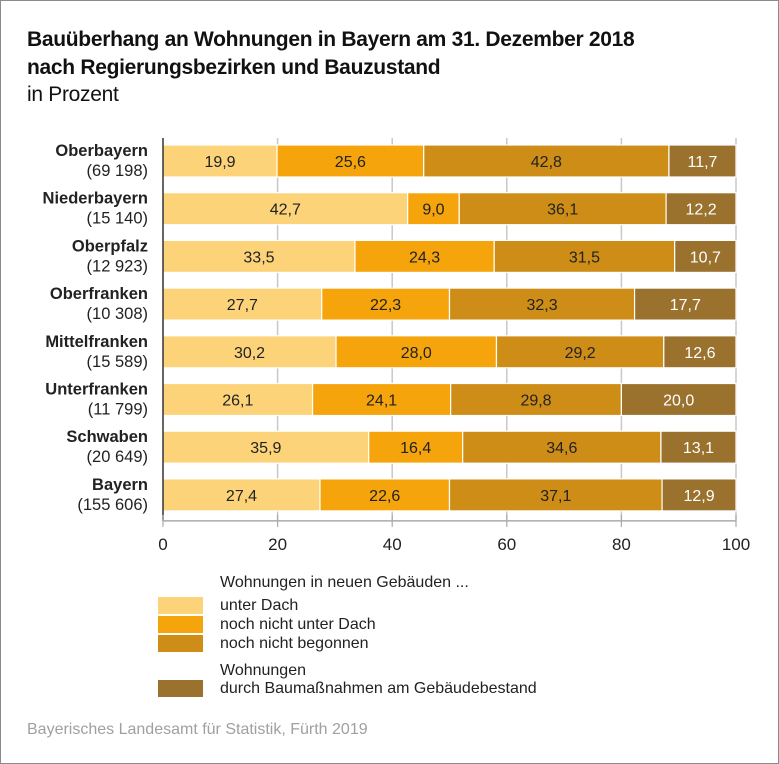 The width and height of the screenshot is (779, 764). I want to click on data-label: 12,9, so click(698, 496).